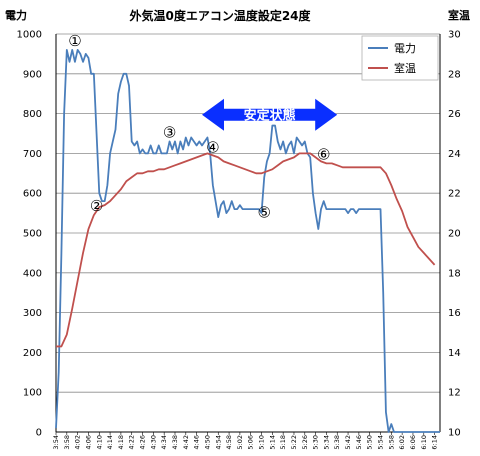  What do you see at coordinates (143, 442) in the screenshot?
I see `x-tick-label: 4:26` at bounding box center [143, 442].